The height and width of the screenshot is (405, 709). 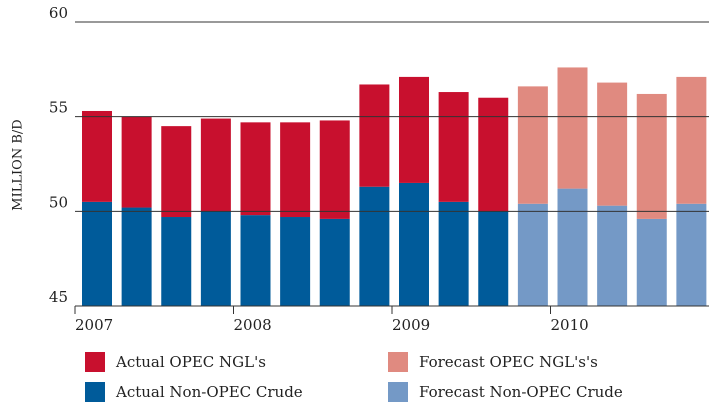 What do you see at coordinates (253, 325) in the screenshot?
I see `x-tick-label: 2008` at bounding box center [253, 325].